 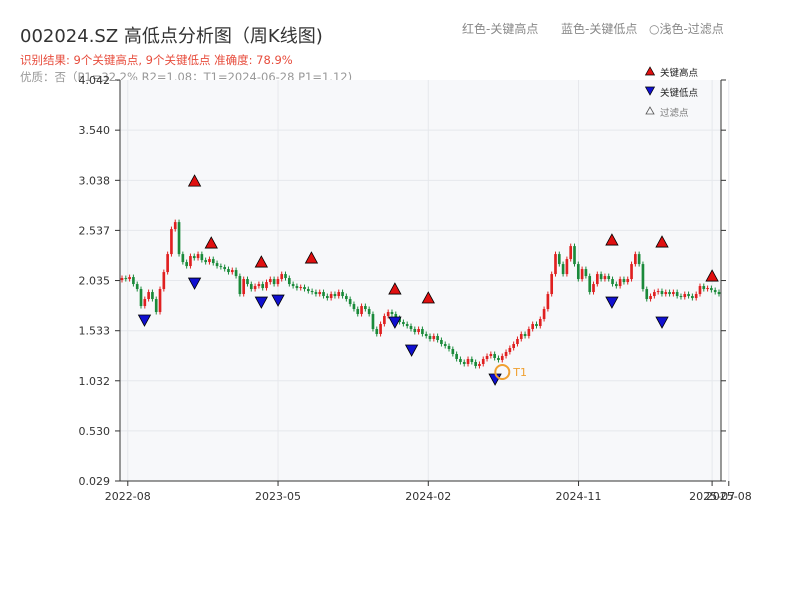 What do you see at coordinates (95, 381) in the screenshot?
I see `y-tick-label: 1.032` at bounding box center [95, 381].